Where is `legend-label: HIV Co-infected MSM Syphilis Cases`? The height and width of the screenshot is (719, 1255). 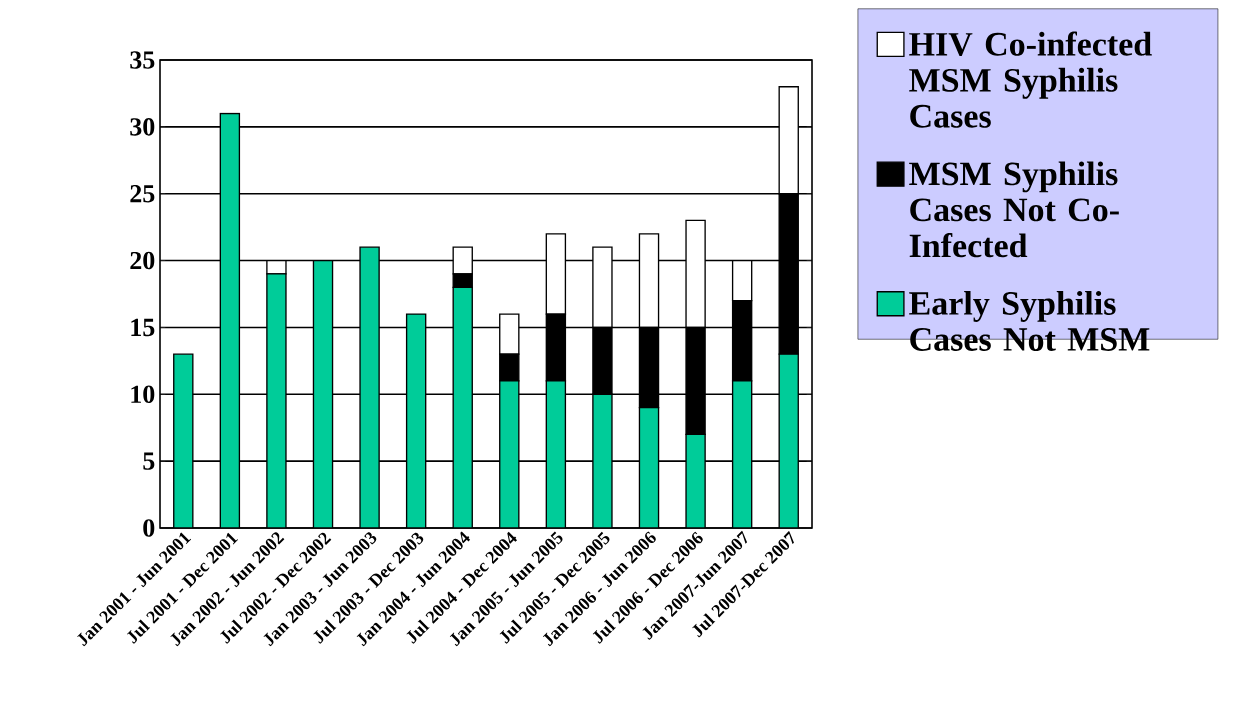
legend-label: HIV Co-infected MSM Syphilis Cases is located at coordinates (1030, 79).